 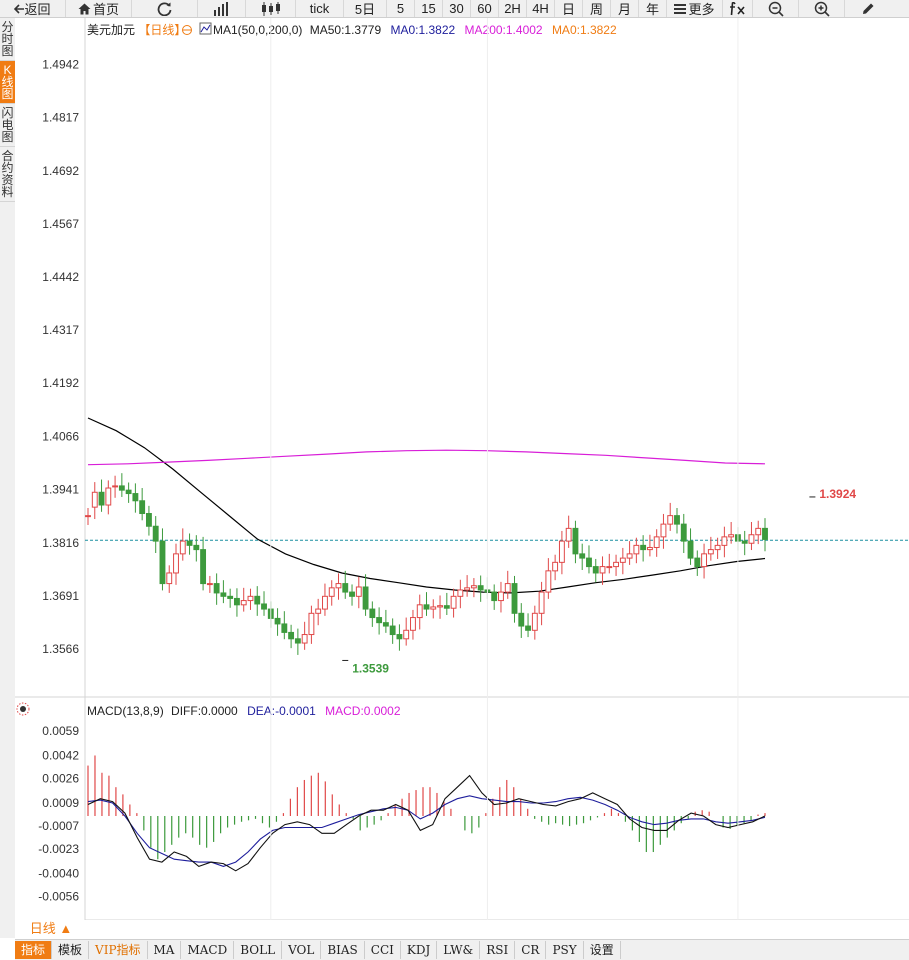 I want to click on tab-indicators: 指标, so click(x=34, y=950).